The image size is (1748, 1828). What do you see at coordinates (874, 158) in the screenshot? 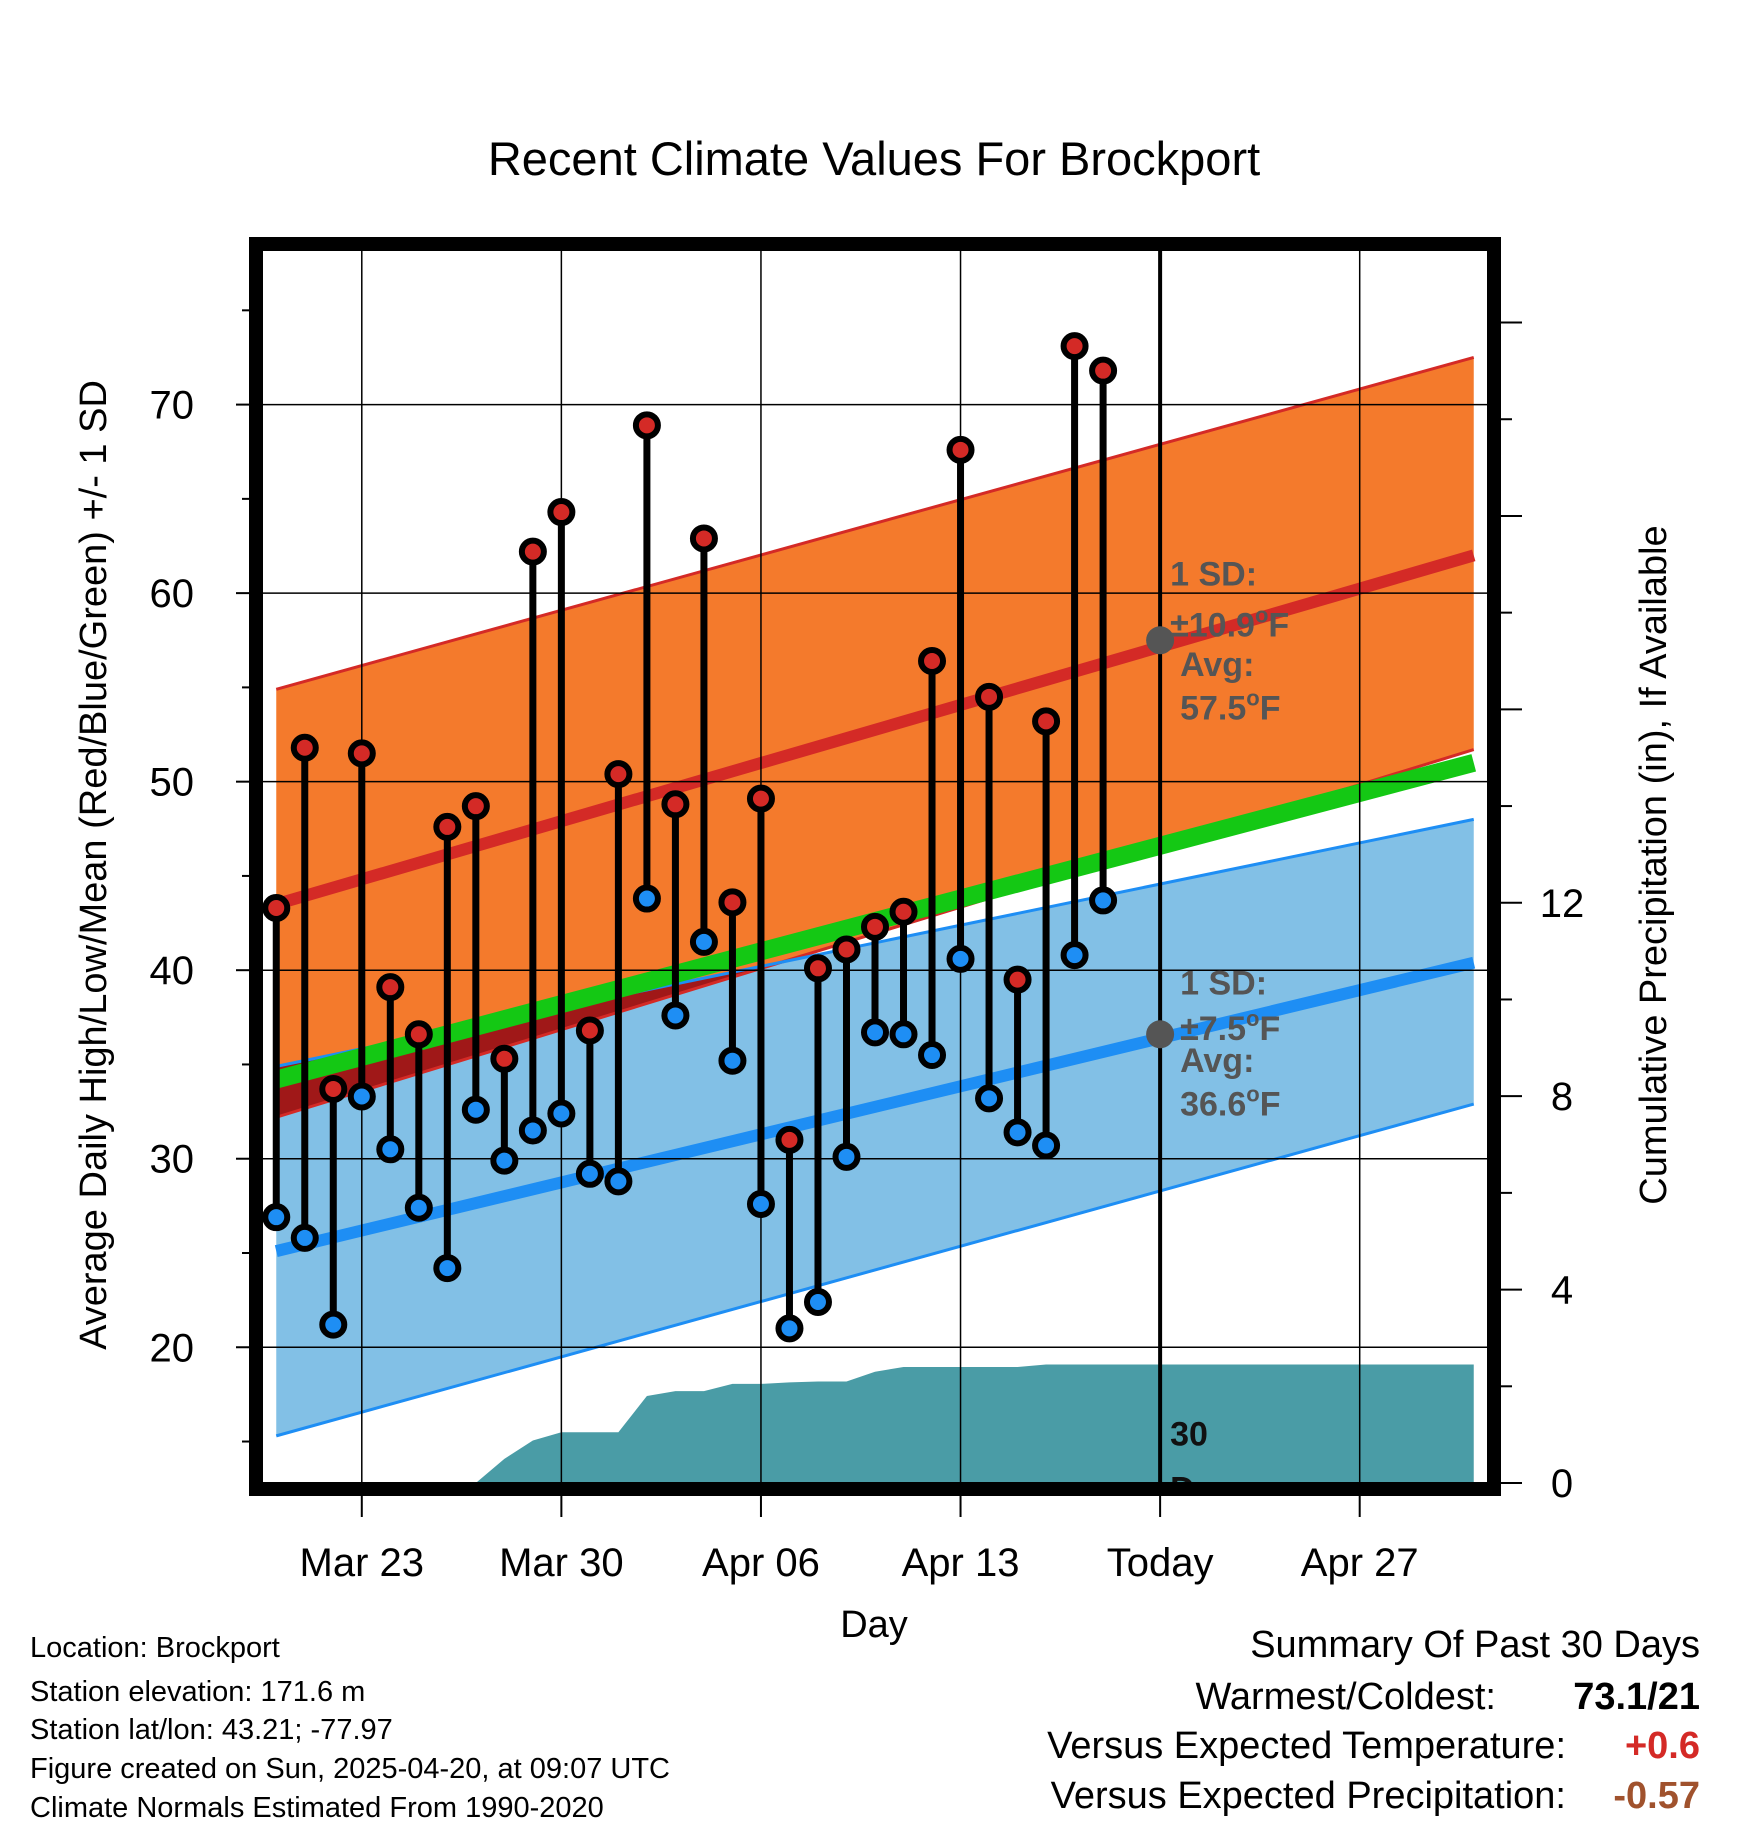
I see `chart-title: Recent Climate Values For Brockport` at bounding box center [874, 158].